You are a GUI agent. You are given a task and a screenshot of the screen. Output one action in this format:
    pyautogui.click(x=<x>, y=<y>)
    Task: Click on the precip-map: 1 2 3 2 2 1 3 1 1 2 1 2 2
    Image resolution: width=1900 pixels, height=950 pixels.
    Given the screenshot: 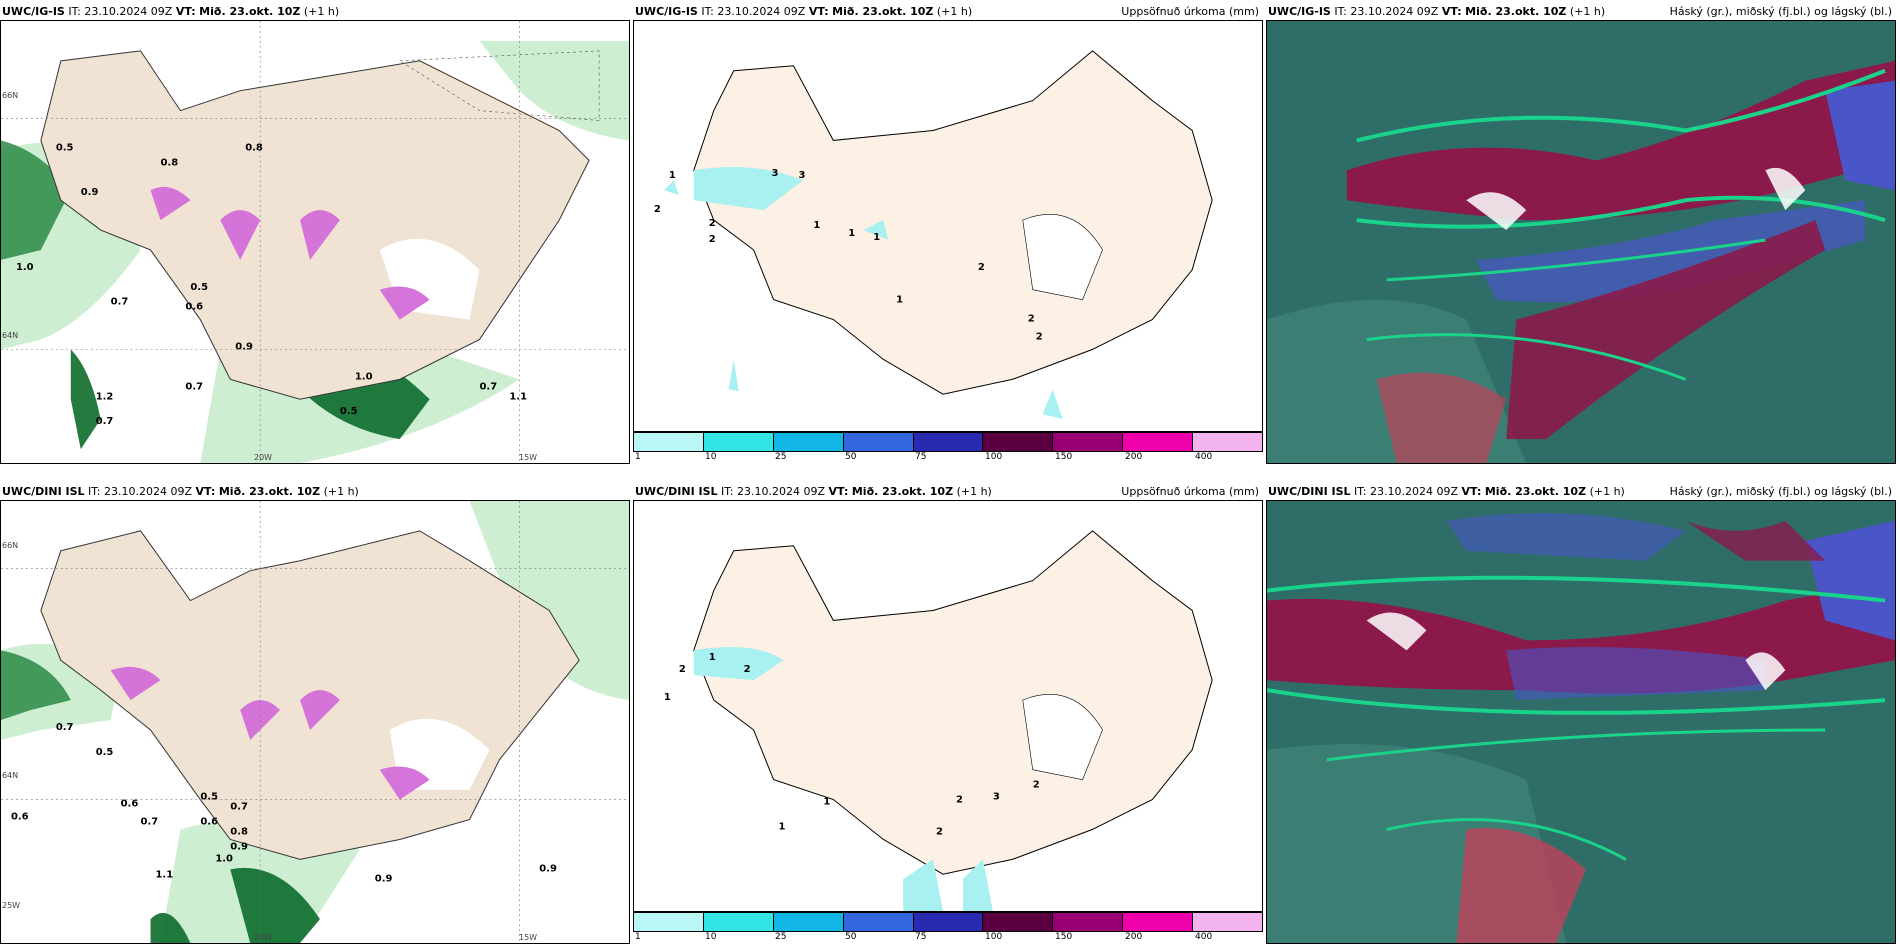 What is the action you would take?
    pyautogui.click(x=948, y=226)
    